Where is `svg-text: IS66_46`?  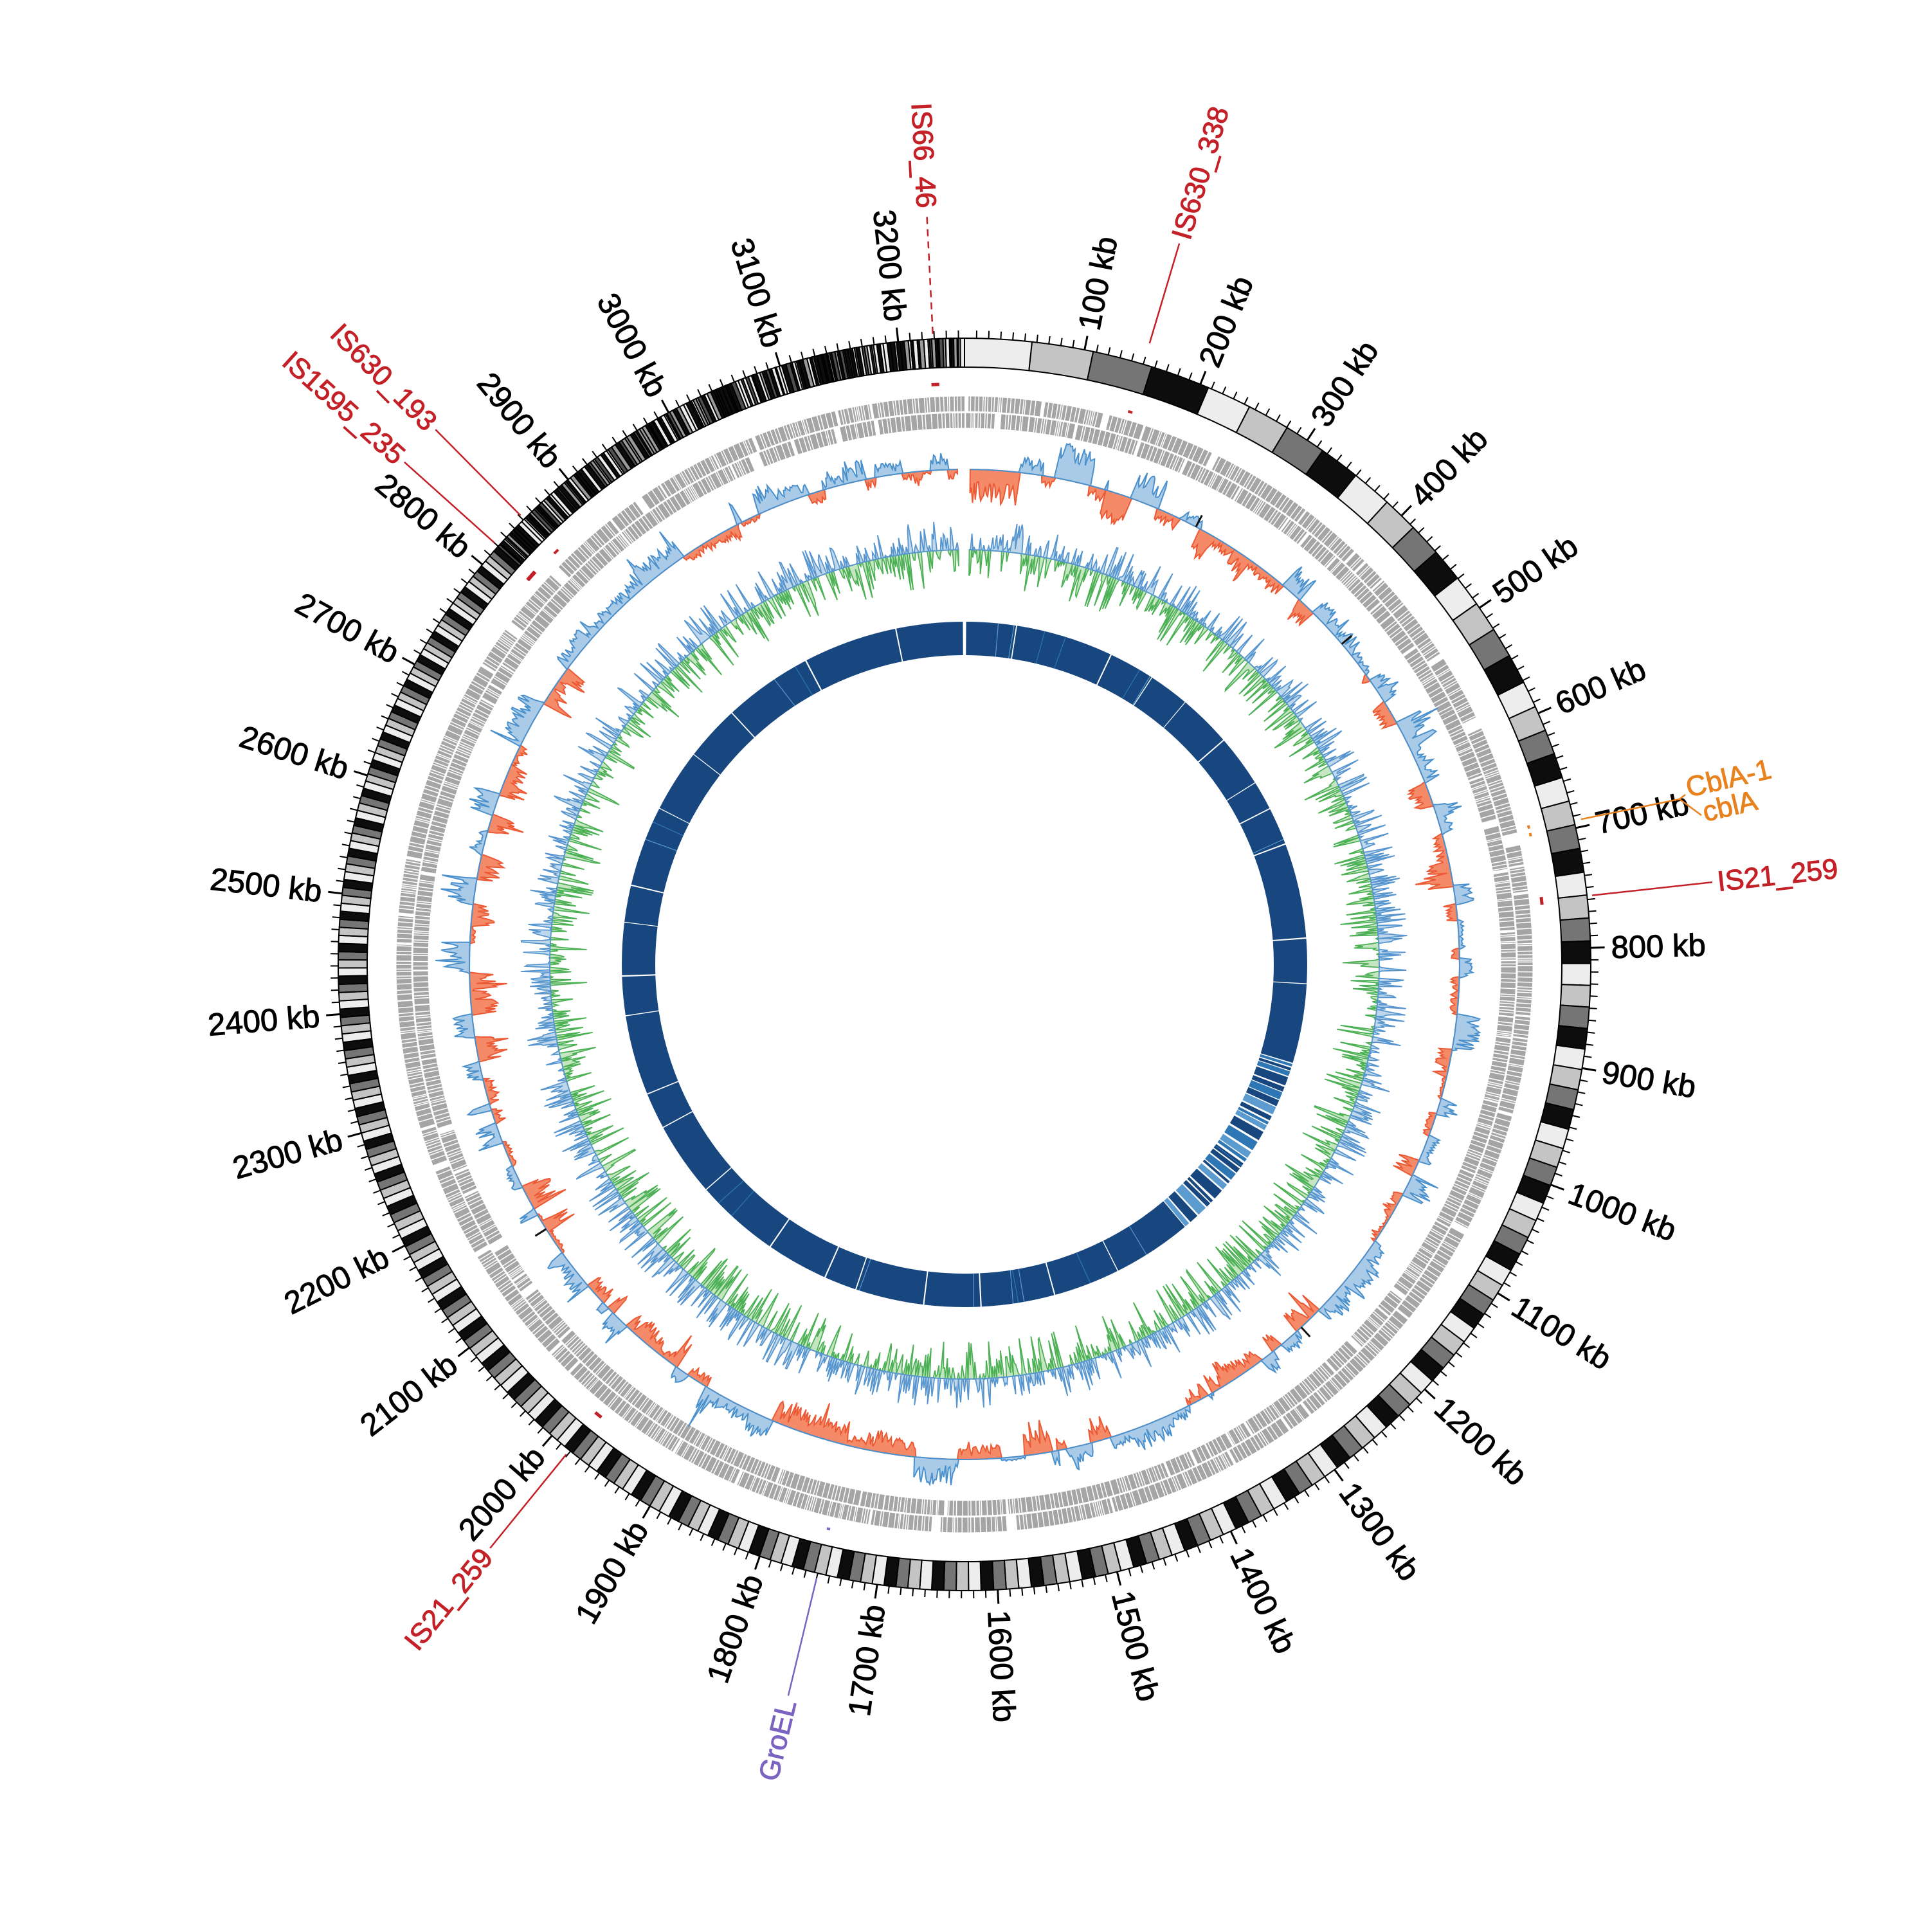
svg-text: IS66_46 is located at coordinates (923, 155).